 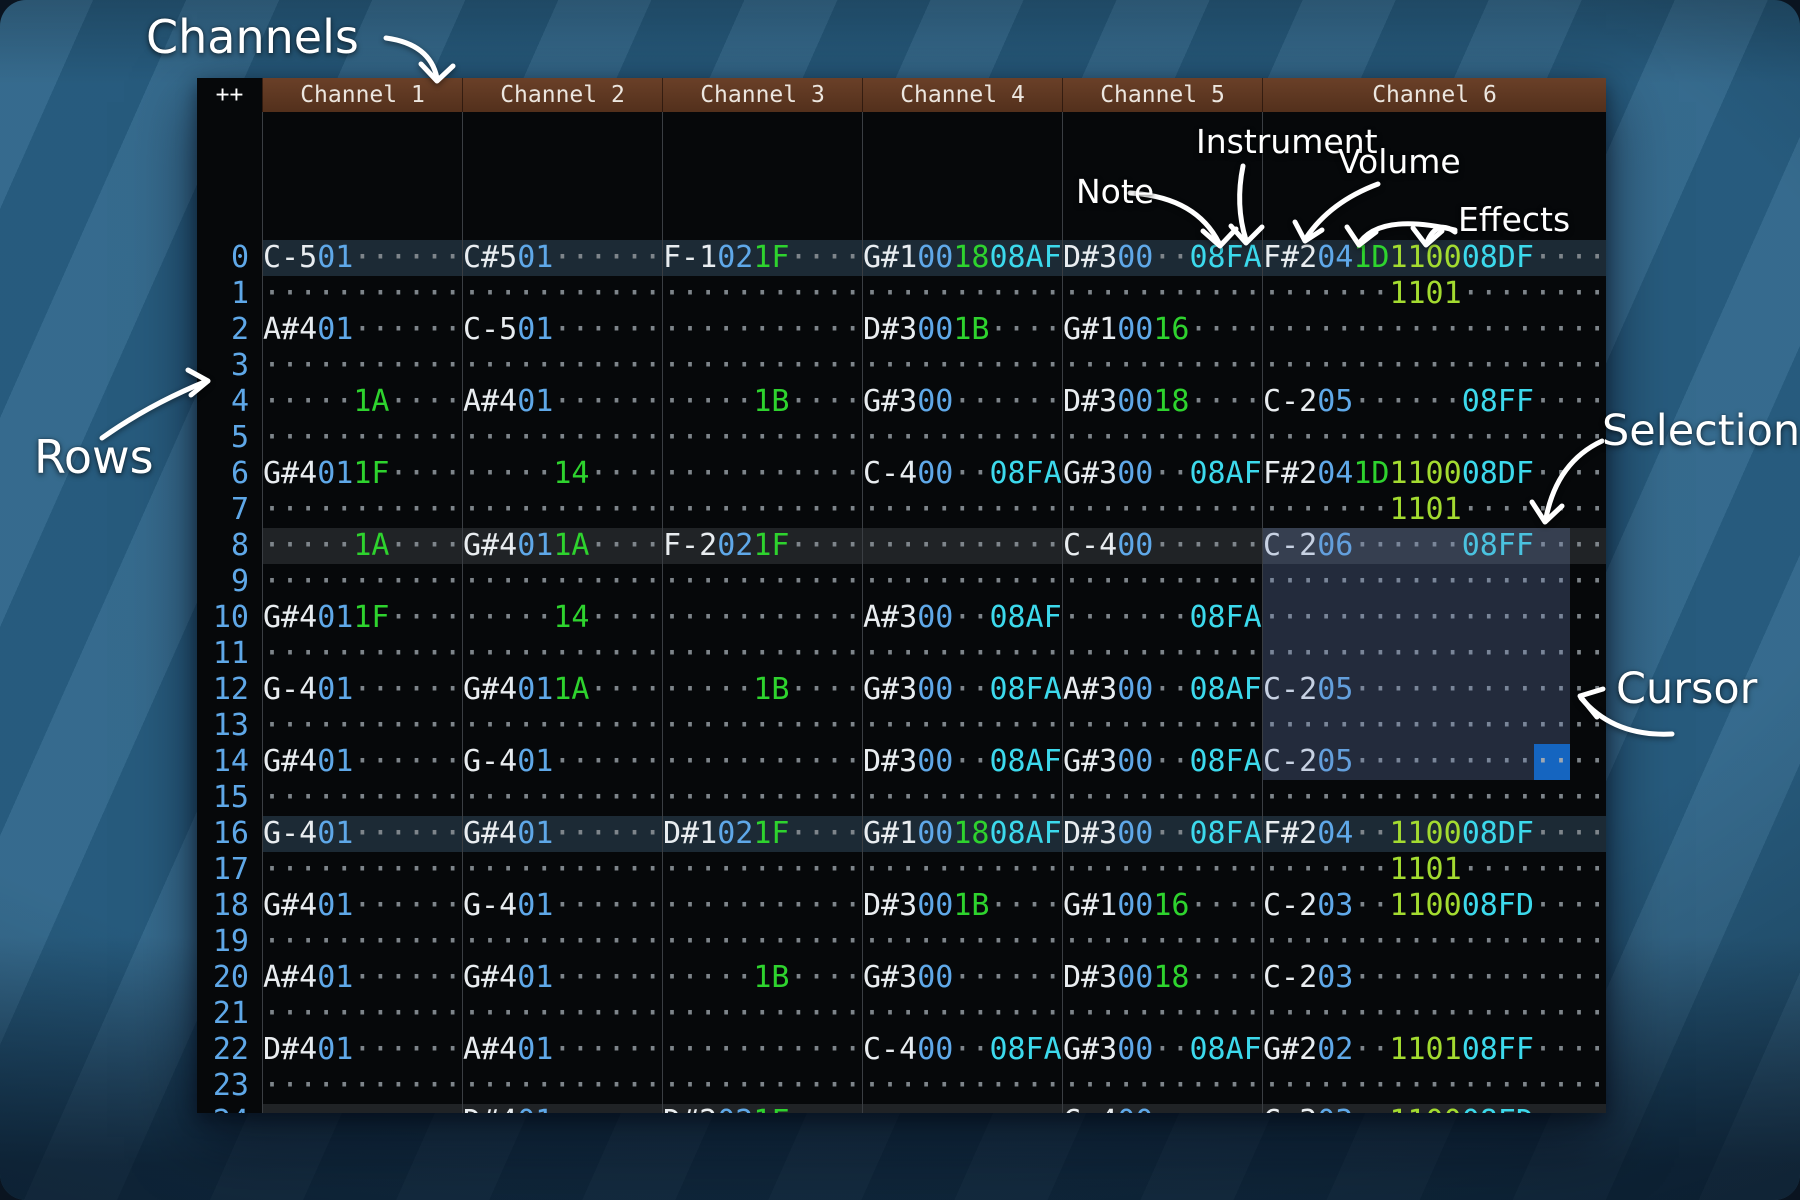 What do you see at coordinates (962, 762) in the screenshot?
I see `pattern-cell: D#300··08AF` at bounding box center [962, 762].